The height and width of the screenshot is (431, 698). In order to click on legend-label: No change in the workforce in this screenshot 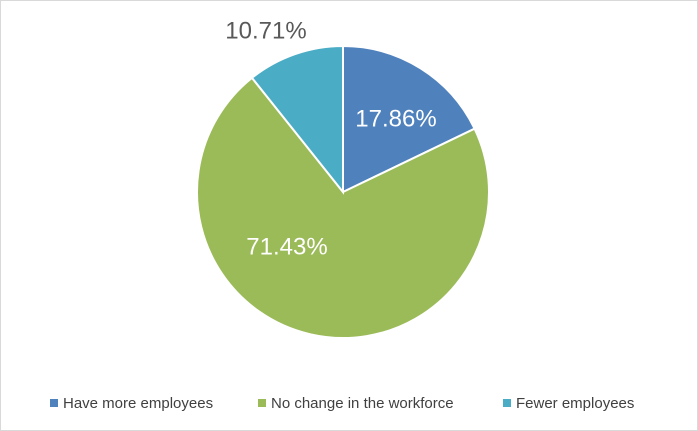, I will do `click(362, 403)`.